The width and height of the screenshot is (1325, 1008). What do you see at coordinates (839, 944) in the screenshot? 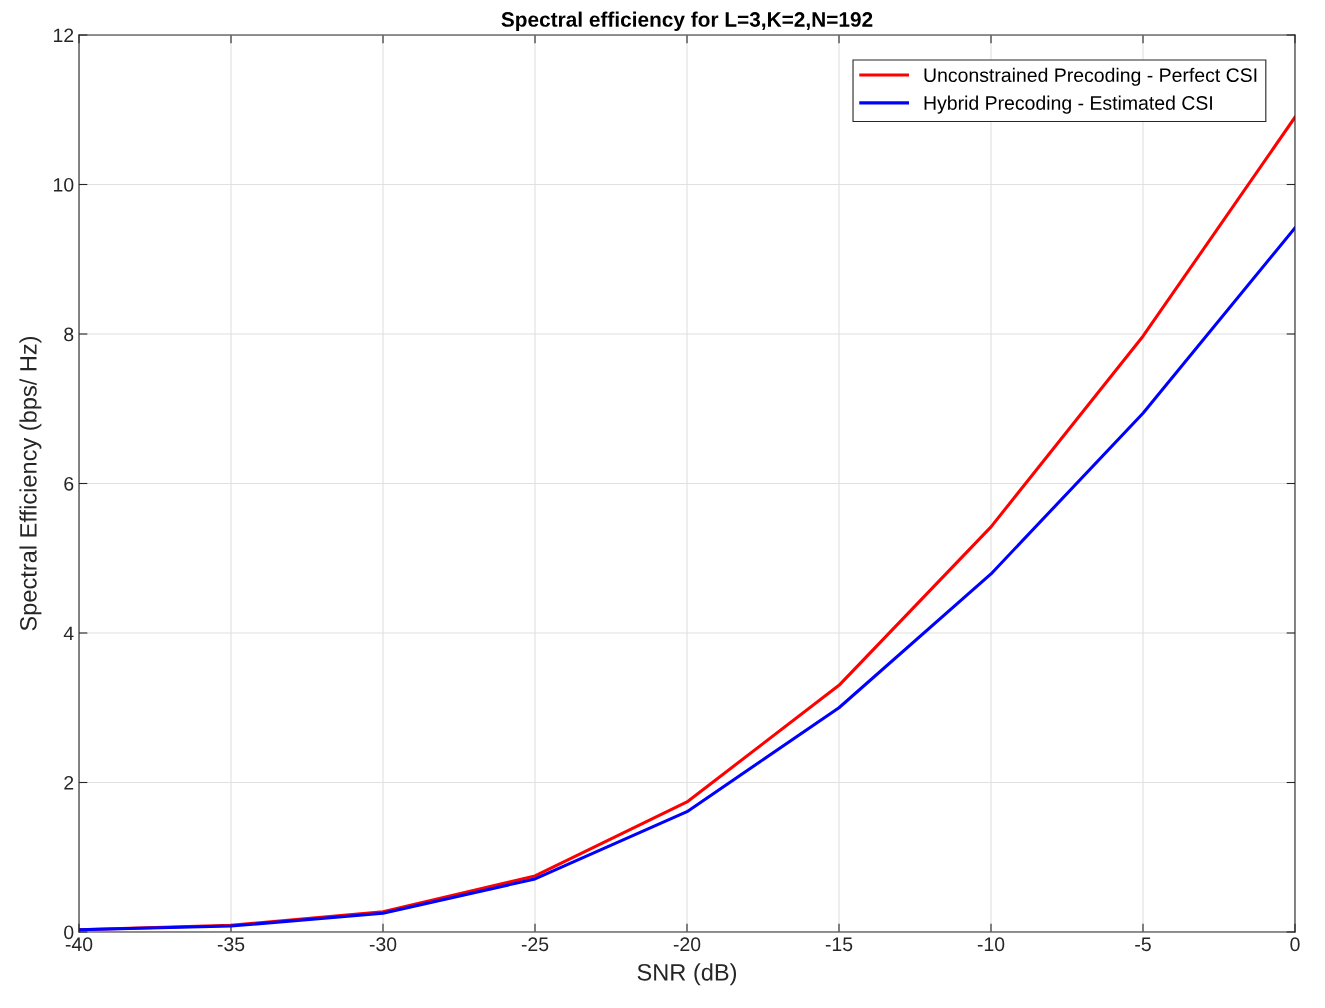
I see `x-tick-label: -15` at bounding box center [839, 944].